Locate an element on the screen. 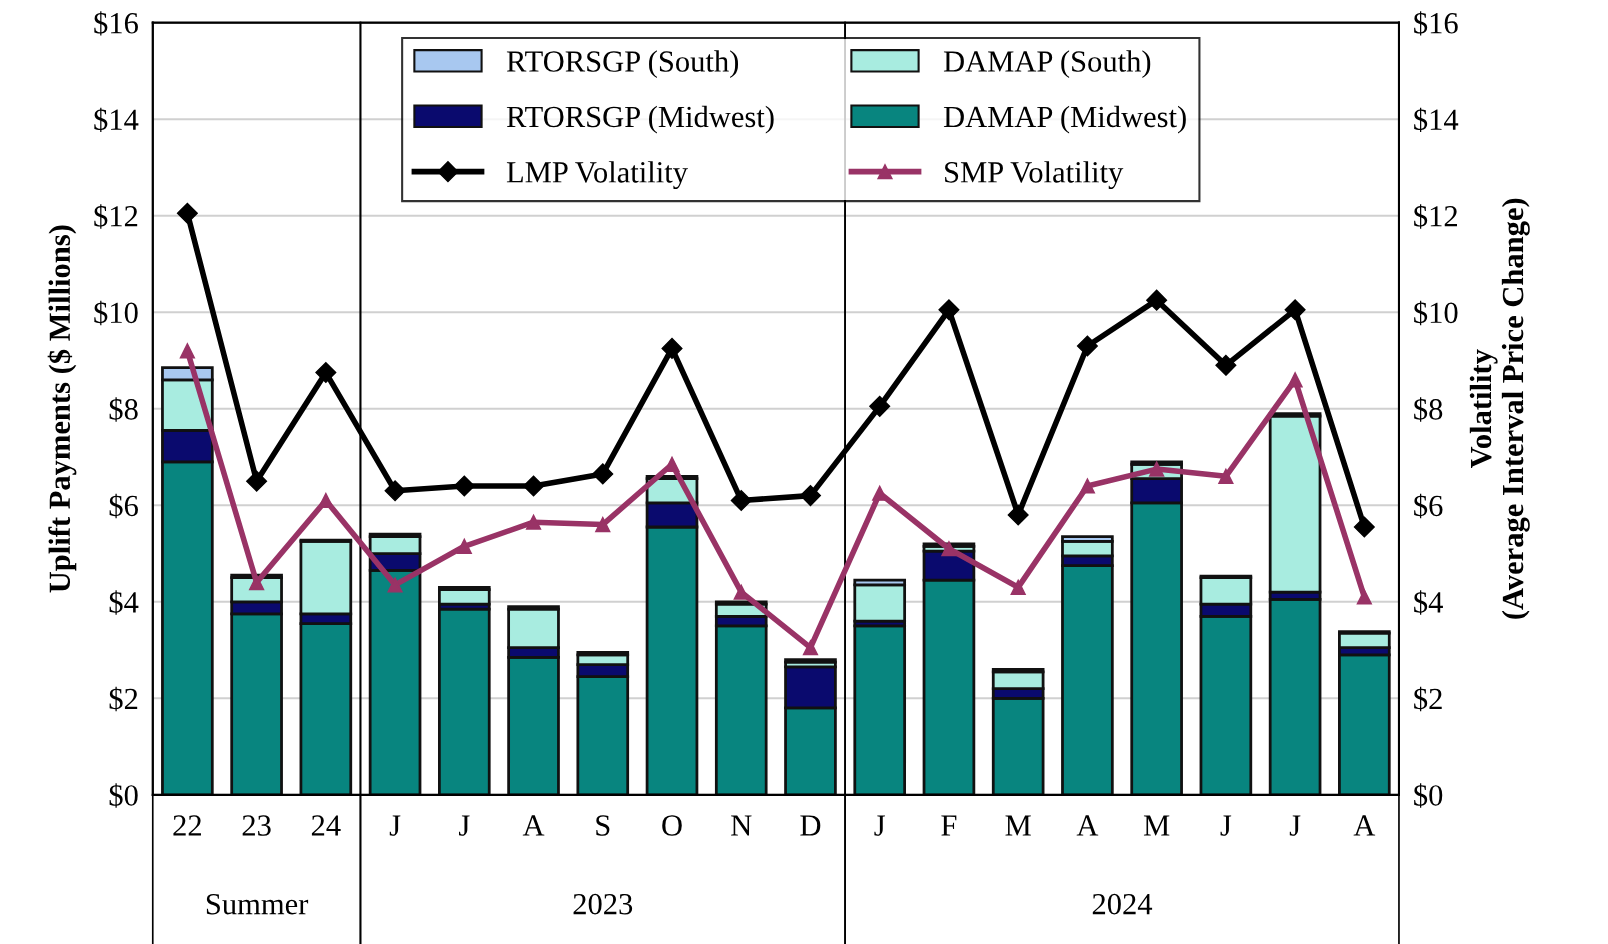 Image resolution: width=1608 pixels, height=944 pixels. y2-tick-label: $10 is located at coordinates (1436, 313).